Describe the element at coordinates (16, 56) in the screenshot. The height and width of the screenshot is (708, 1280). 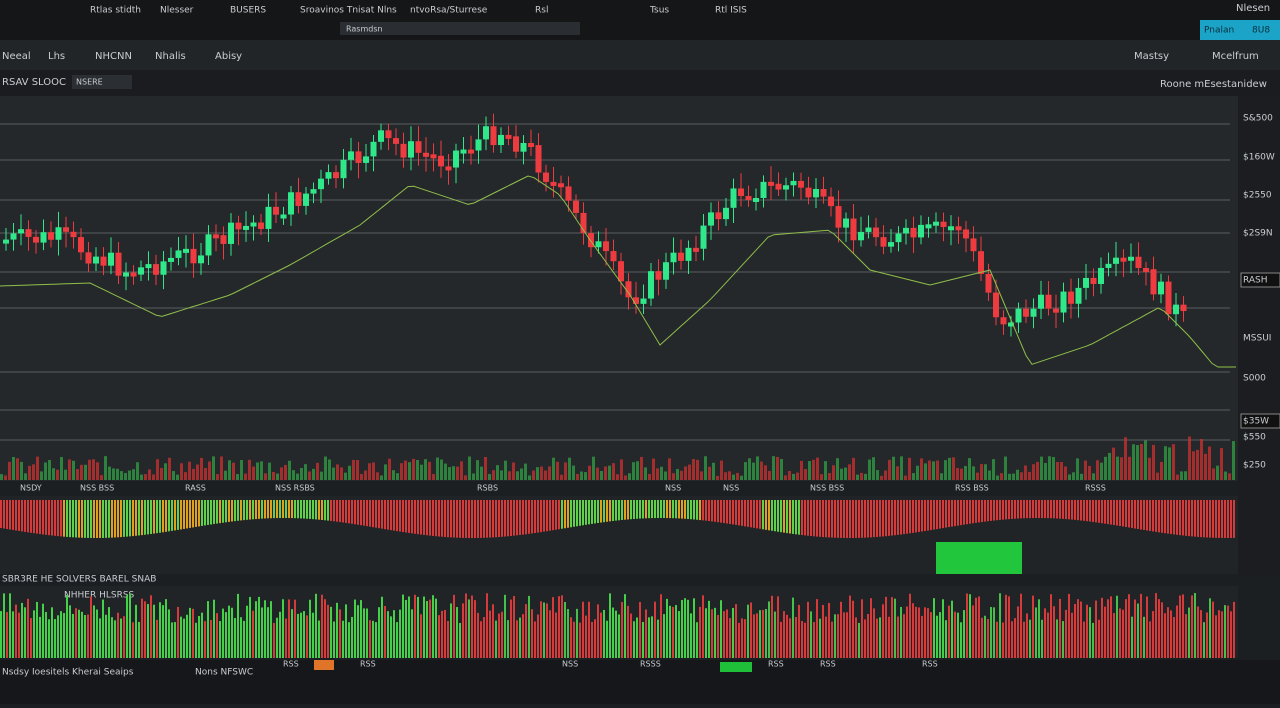
I see `toolbar-tab: Neeal` at that location.